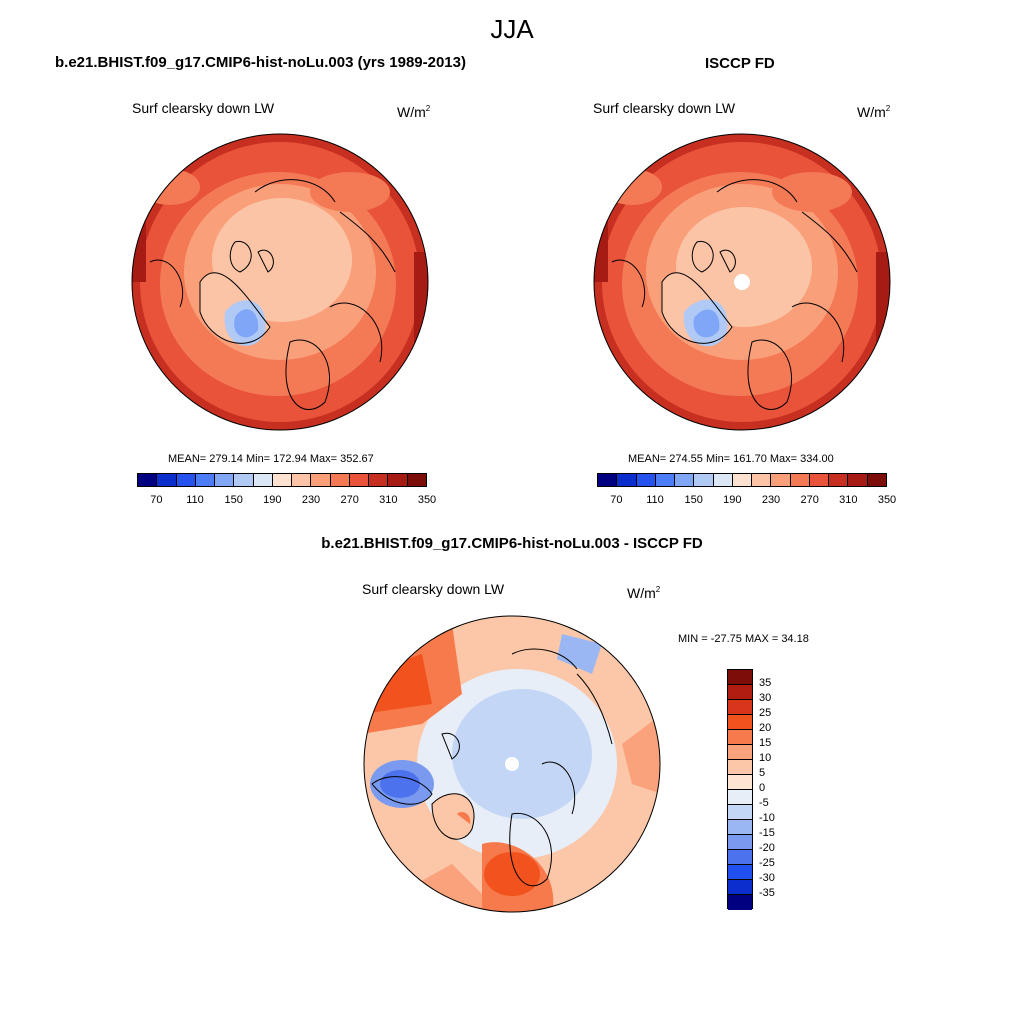  Describe the element at coordinates (767, 848) in the screenshot. I see `diff-colorbar-tick: -20` at that location.